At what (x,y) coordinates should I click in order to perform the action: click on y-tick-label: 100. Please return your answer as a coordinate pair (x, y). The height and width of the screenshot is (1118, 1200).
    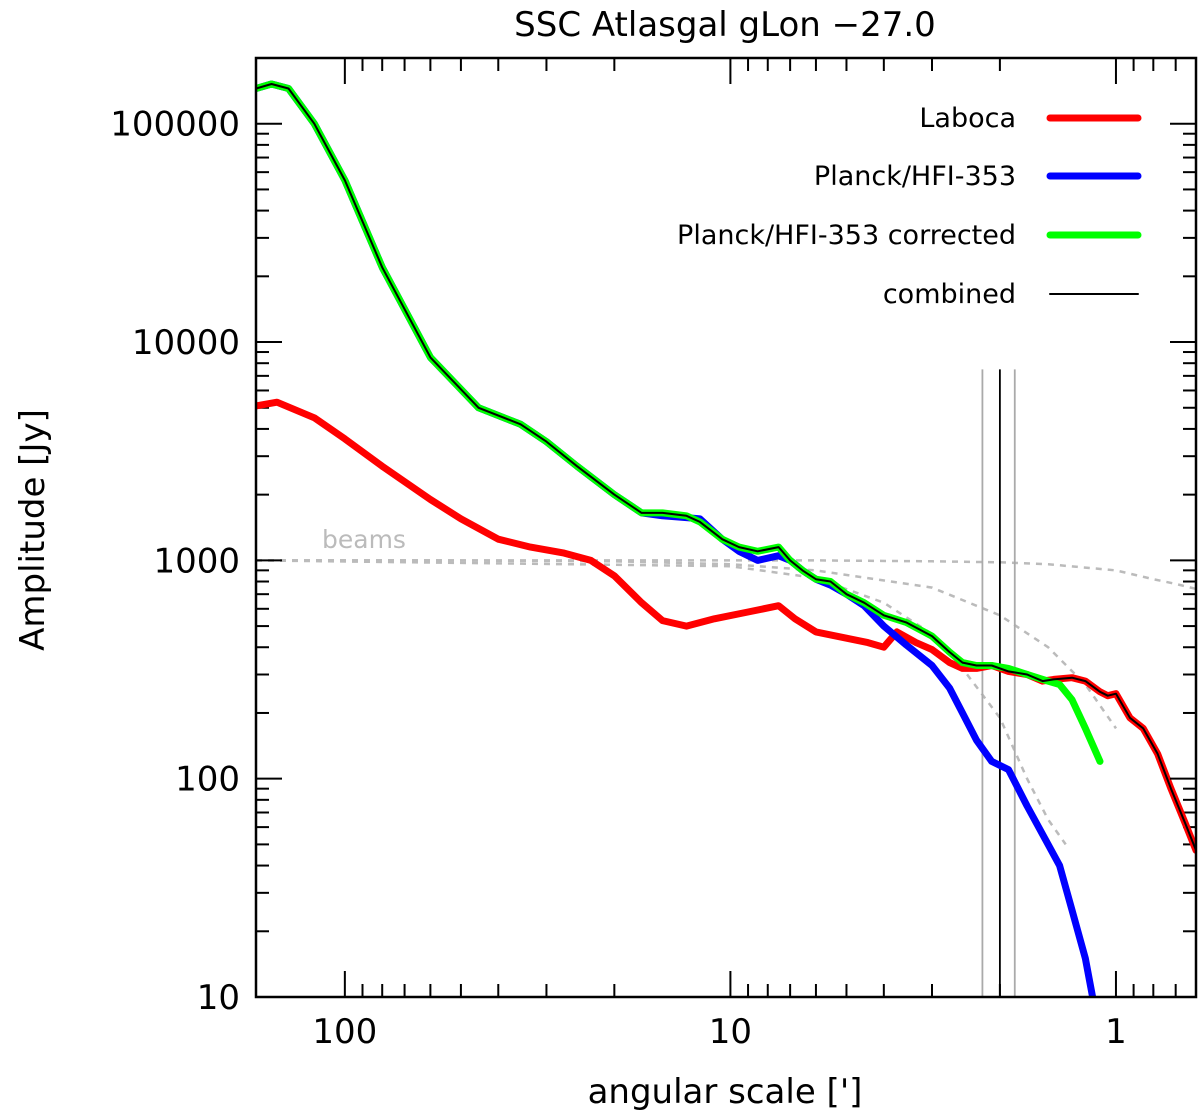
    Looking at the image, I should click on (207, 780).